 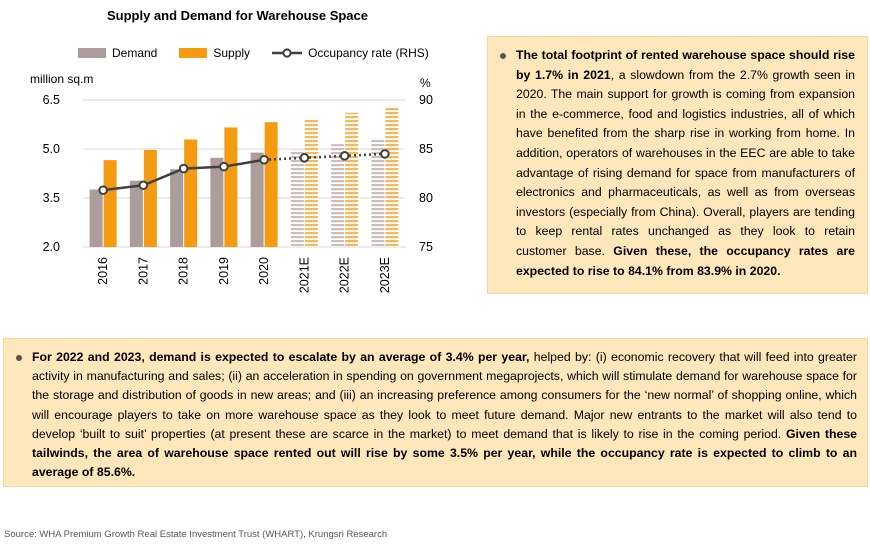 I want to click on x-tick-label: 2019, so click(x=224, y=271).